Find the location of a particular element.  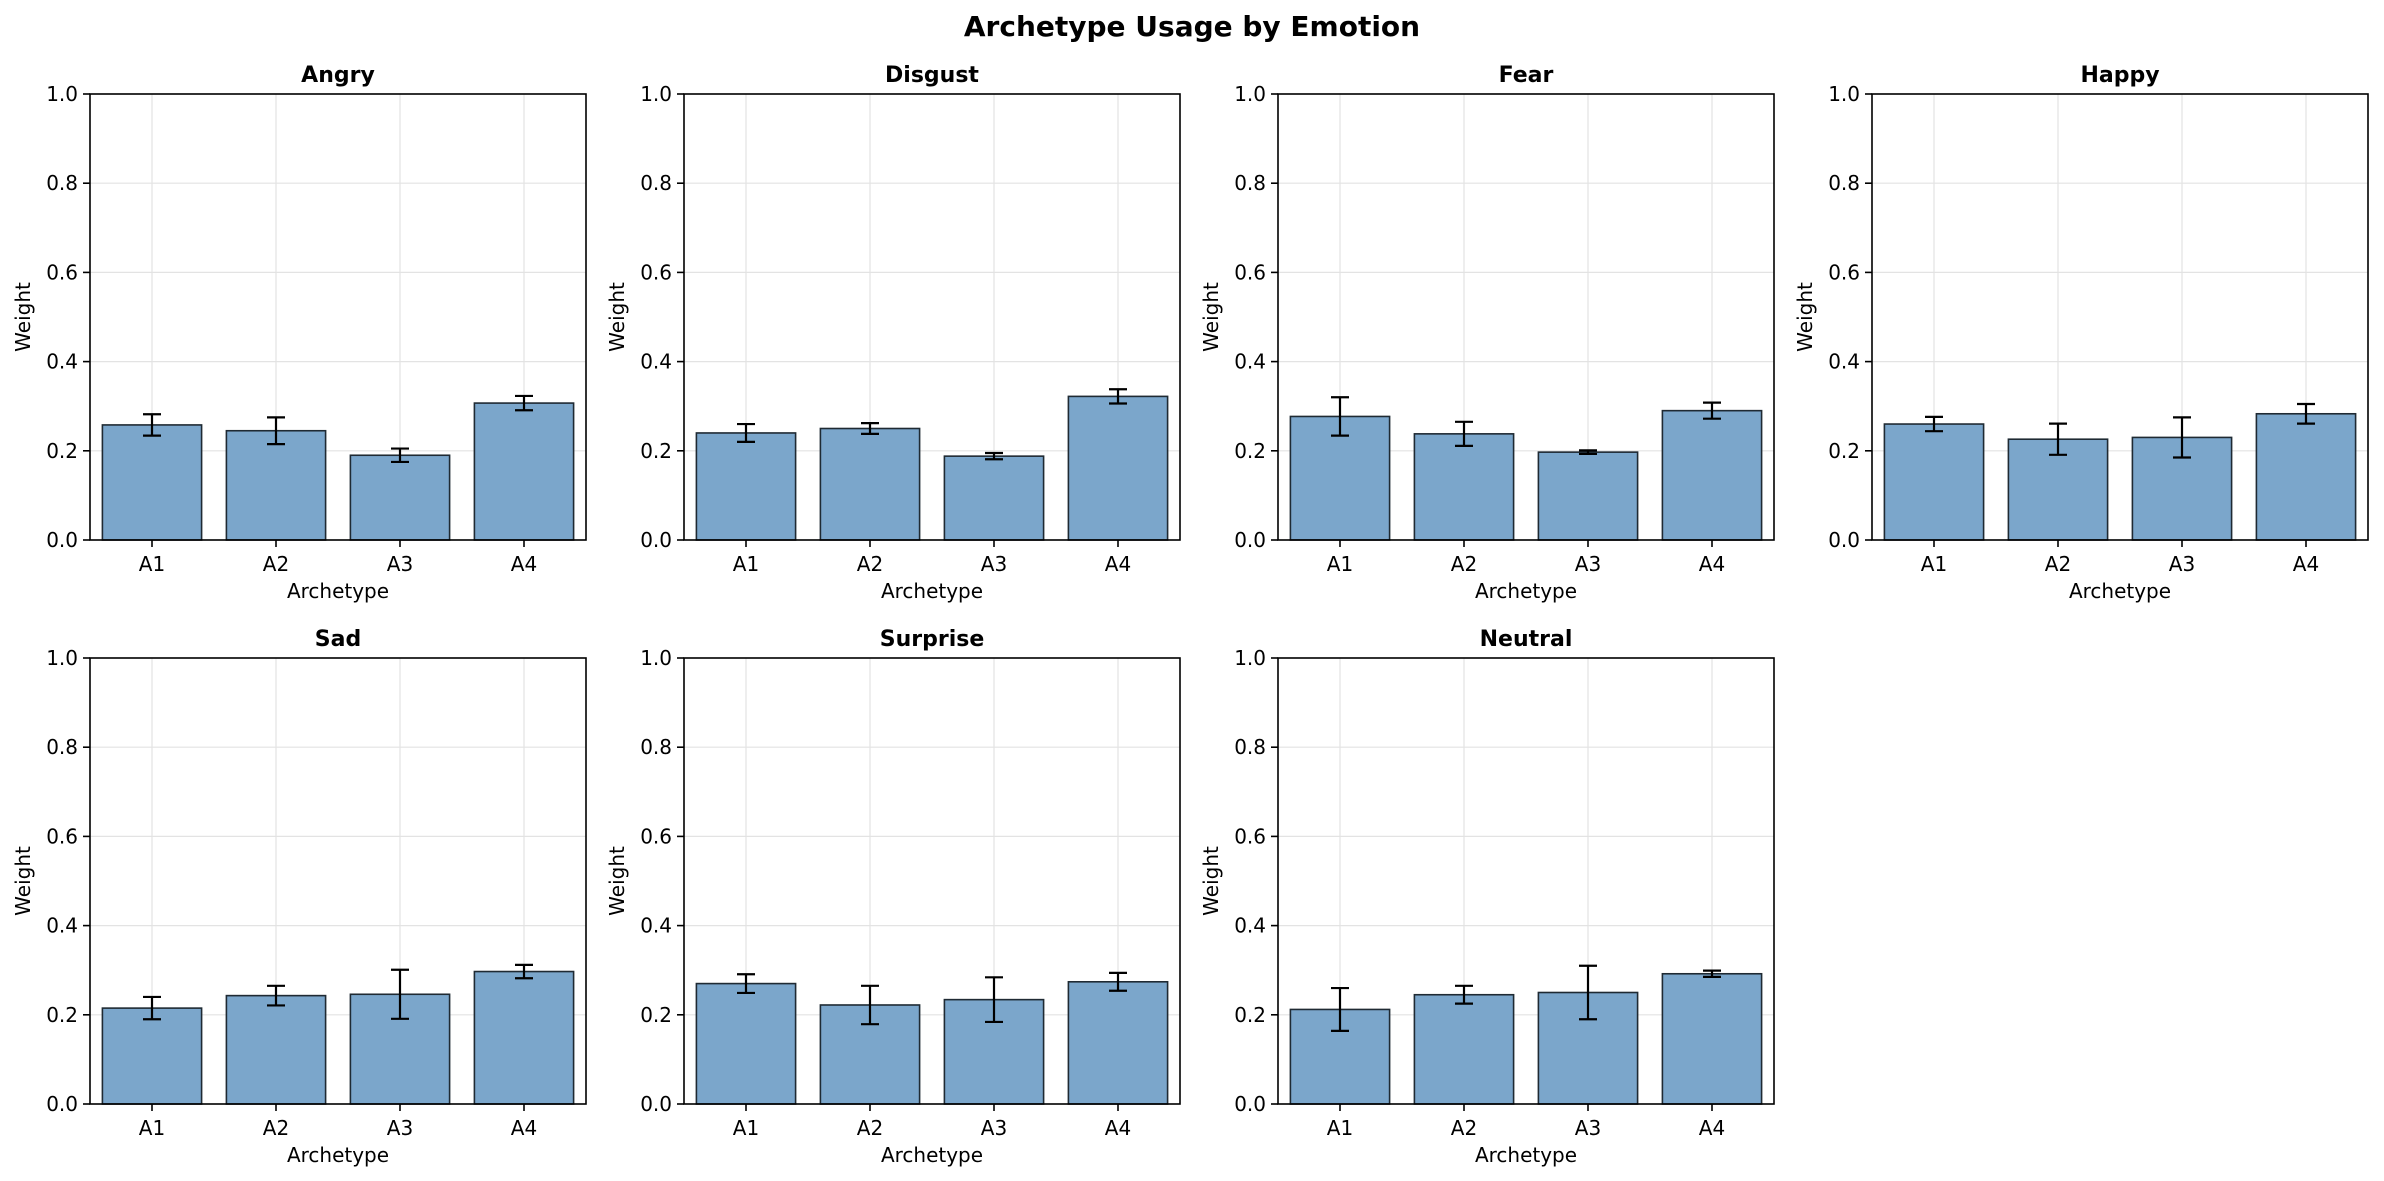

subplot-title: Fear is located at coordinates (1526, 75).